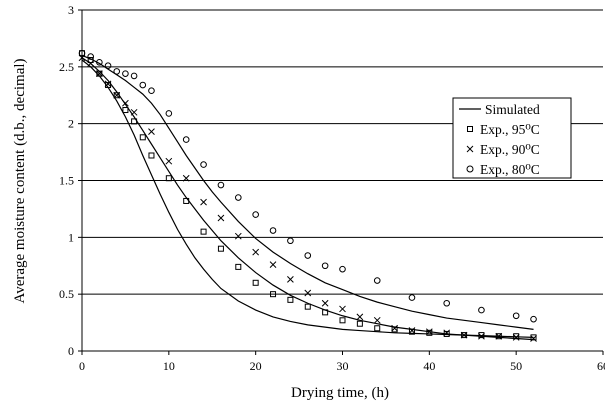 Image resolution: width=605 pixels, height=417 pixels. What do you see at coordinates (510, 129) in the screenshot?
I see `legend-label-95c: Exp., 95⁰C` at bounding box center [510, 129].